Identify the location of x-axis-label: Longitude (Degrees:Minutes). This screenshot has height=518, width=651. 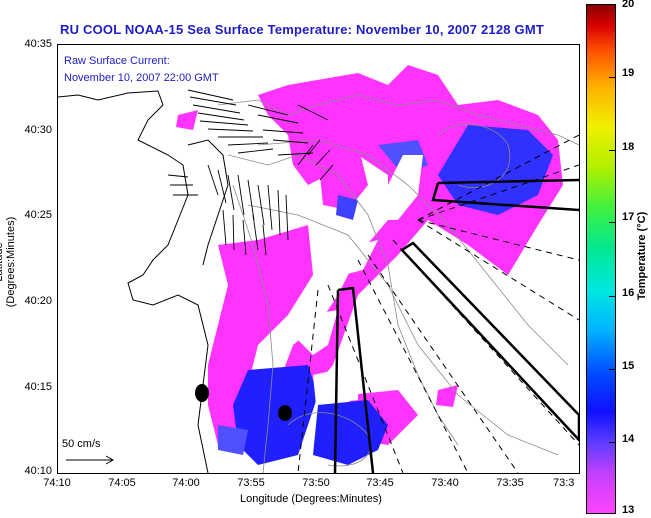
(311, 499).